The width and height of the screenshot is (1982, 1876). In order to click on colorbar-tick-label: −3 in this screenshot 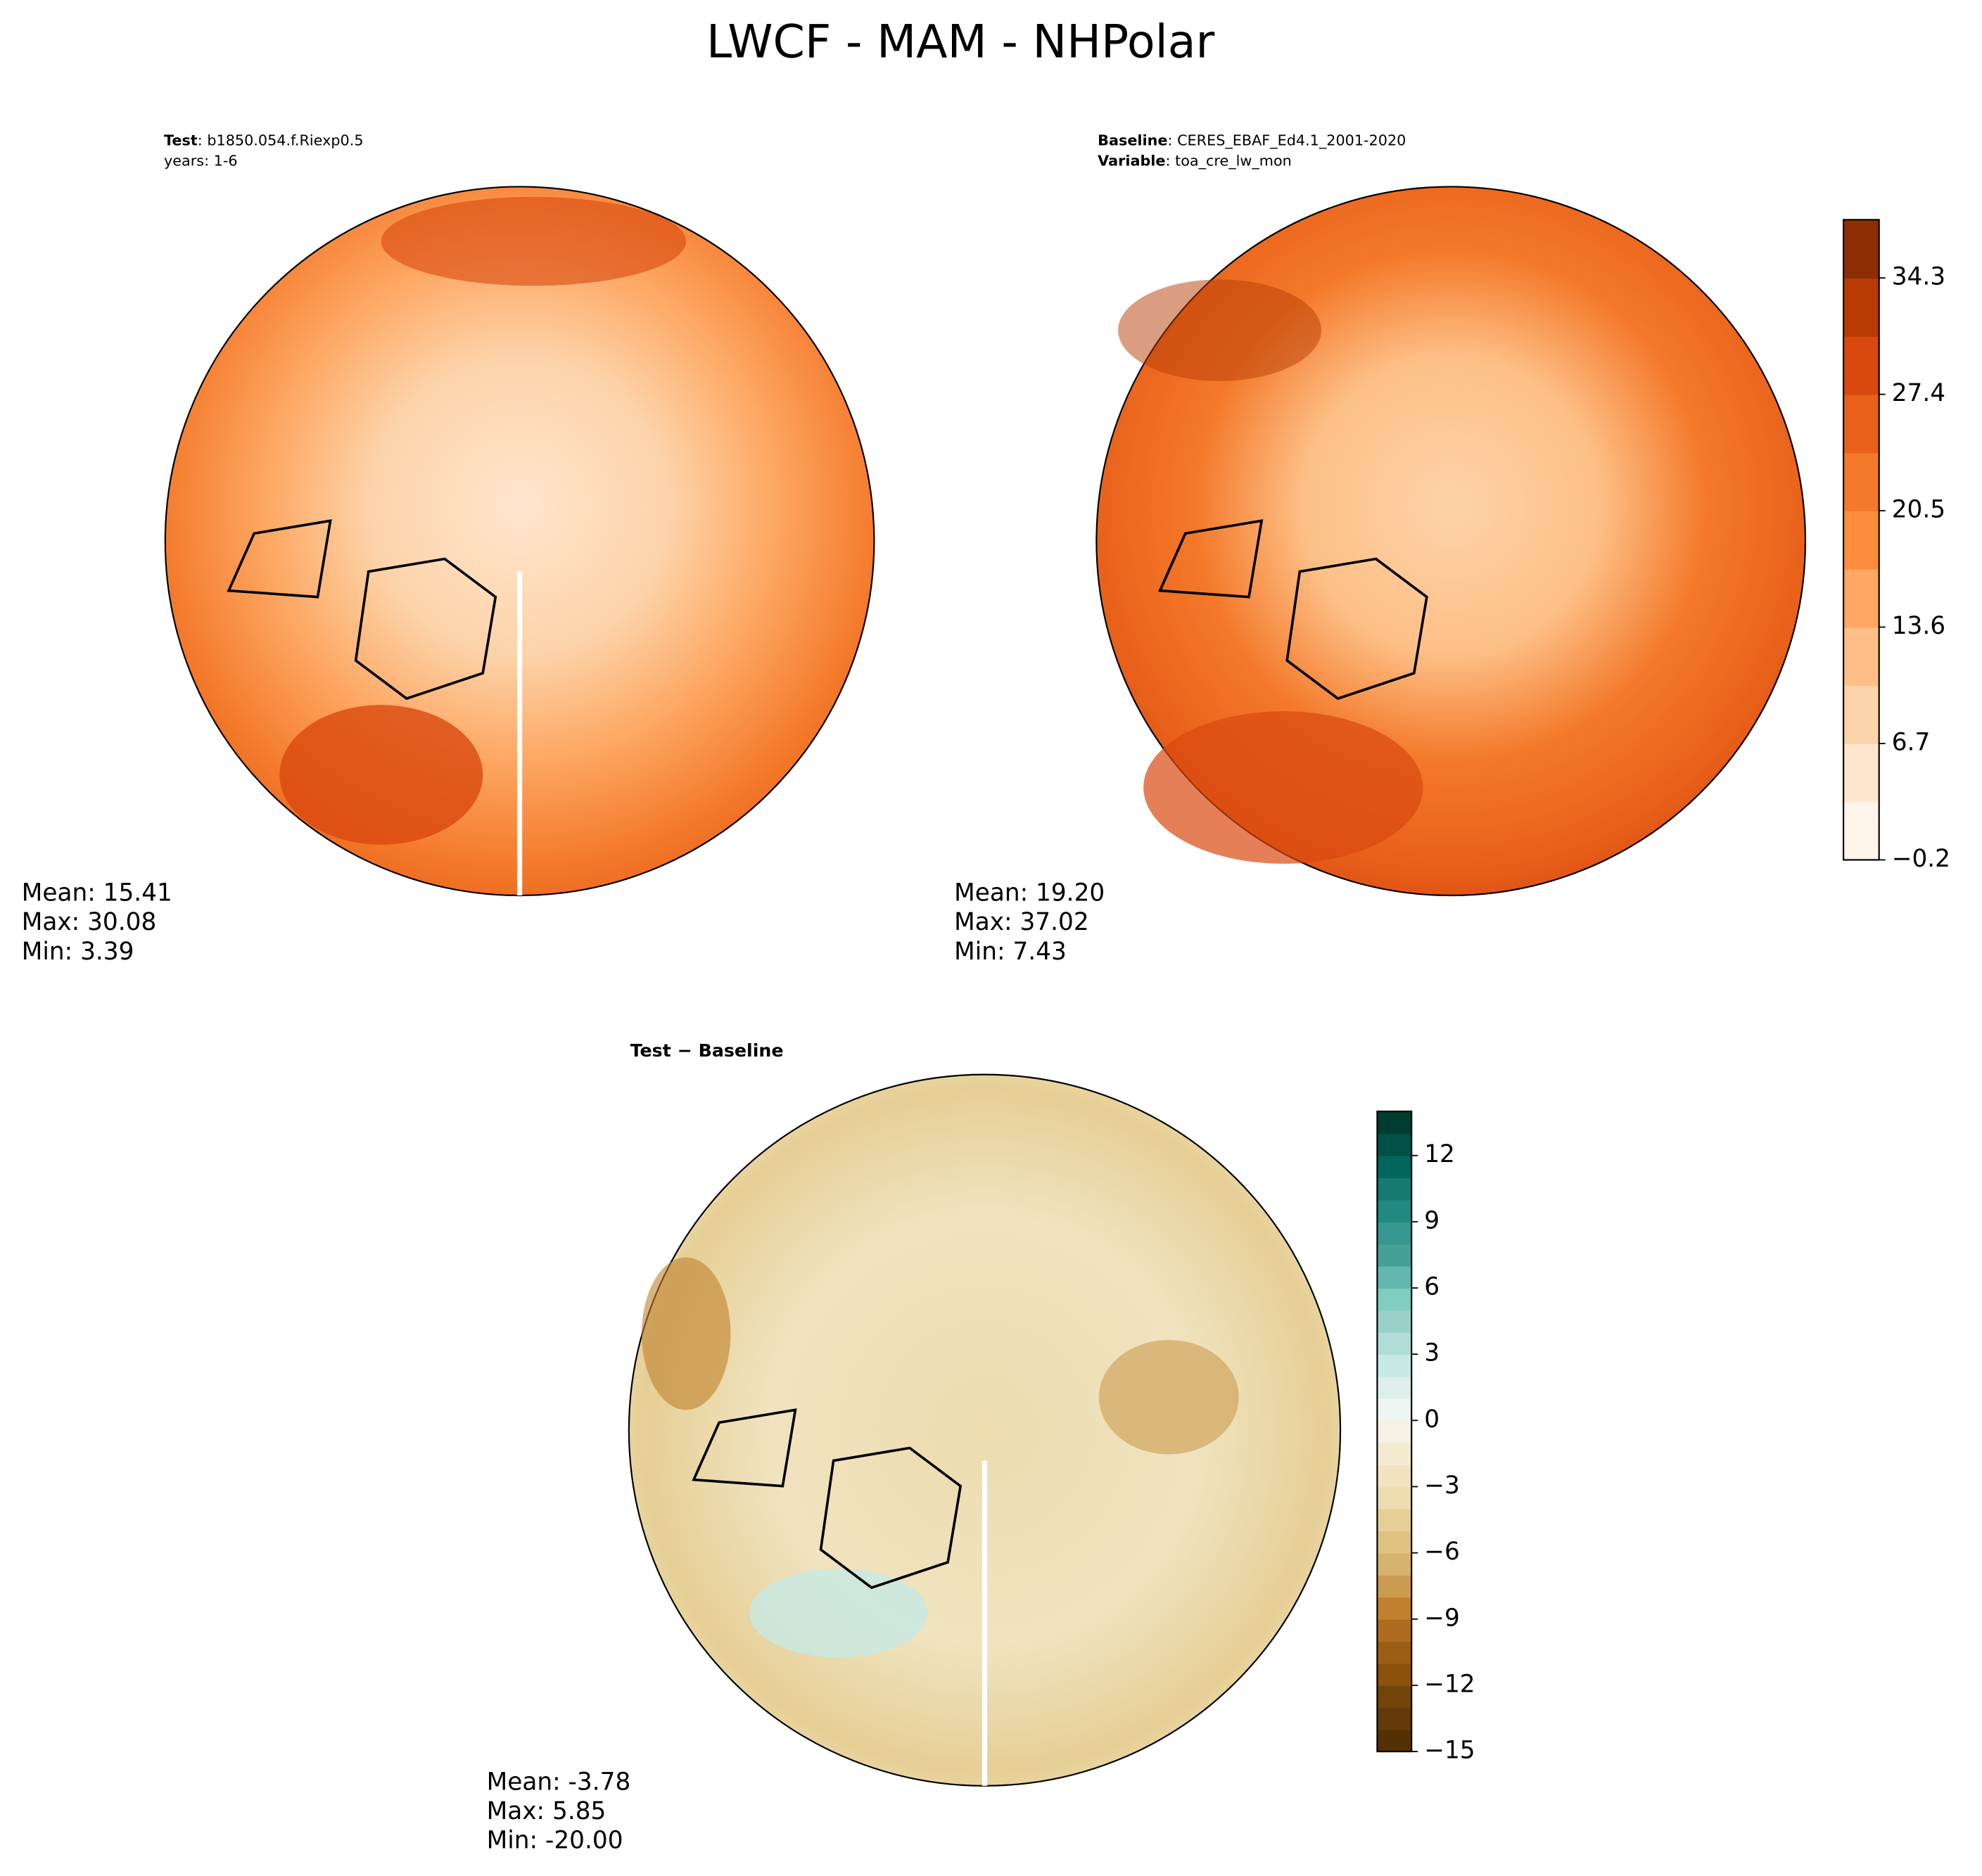, I will do `click(1442, 1486)`.